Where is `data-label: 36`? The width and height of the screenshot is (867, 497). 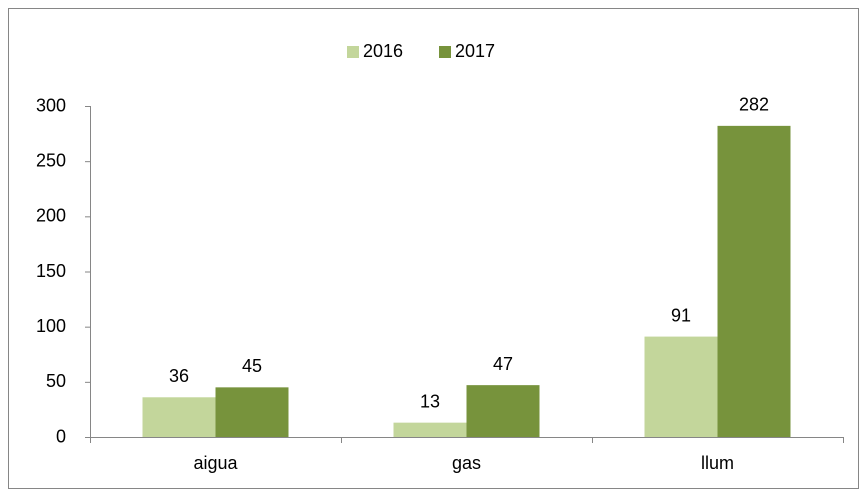 data-label: 36 is located at coordinates (179, 376).